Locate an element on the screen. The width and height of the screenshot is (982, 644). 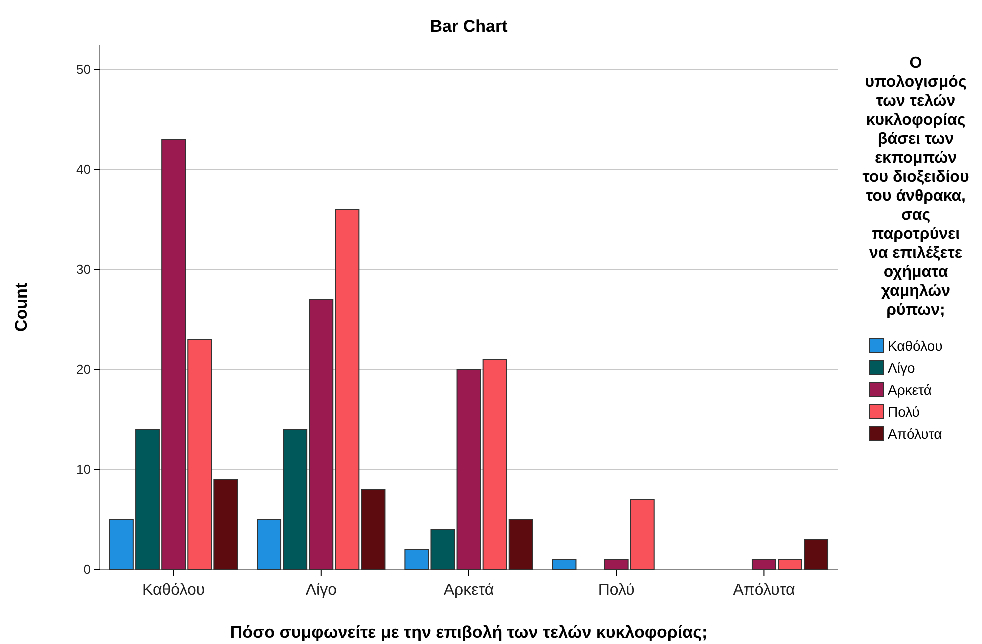
chart-title: Bar Chart is located at coordinates (469, 26).